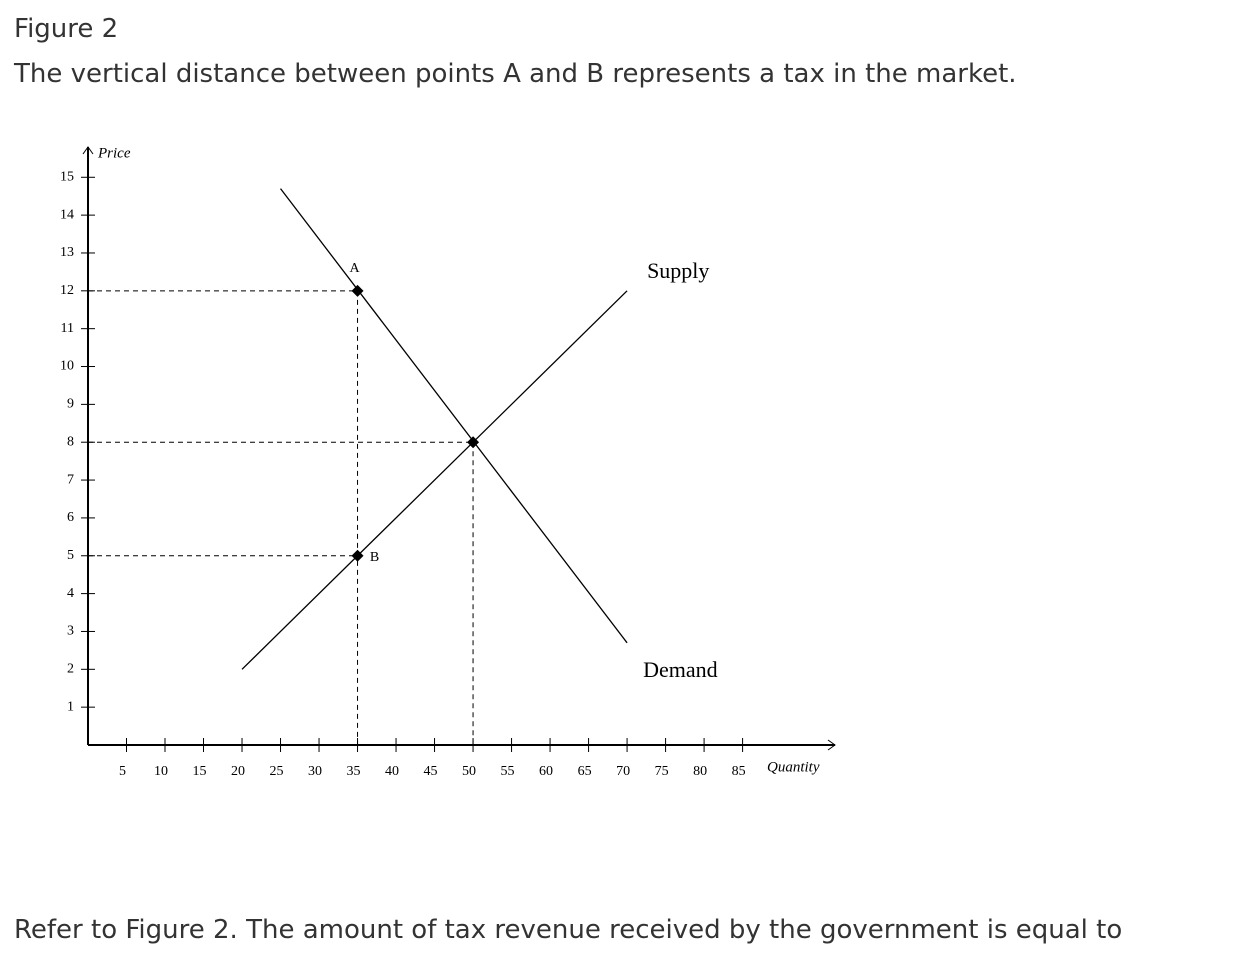 This screenshot has width=1256, height=974. I want to click on y-tick-label: 11, so click(67, 328).